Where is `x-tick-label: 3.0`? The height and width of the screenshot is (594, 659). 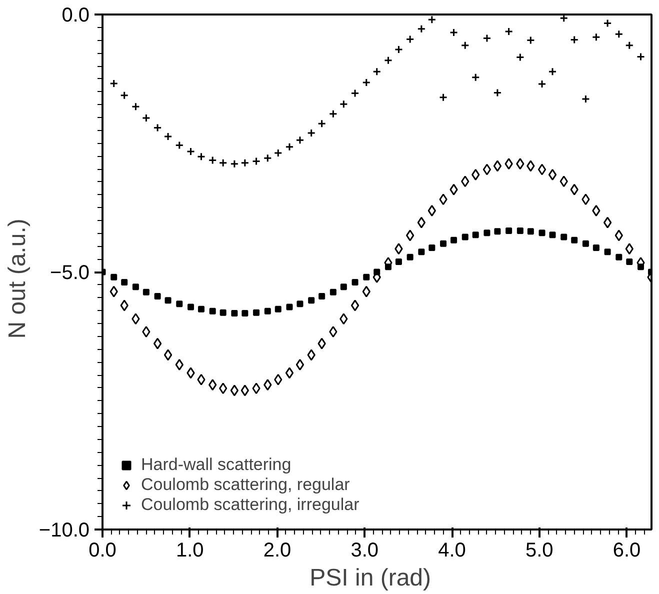
x-tick-label: 3.0 is located at coordinates (364, 551).